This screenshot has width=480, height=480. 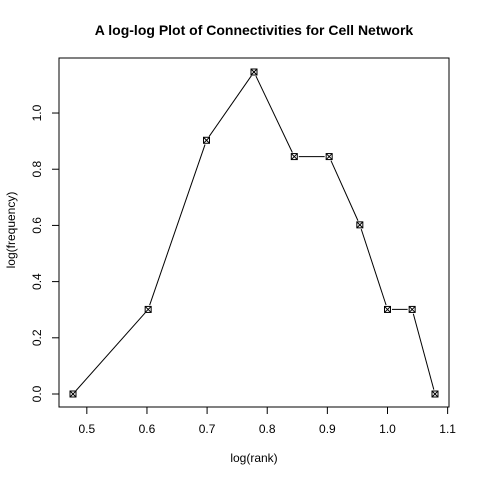 What do you see at coordinates (147, 429) in the screenshot?
I see `x-tick-label: 0.6` at bounding box center [147, 429].